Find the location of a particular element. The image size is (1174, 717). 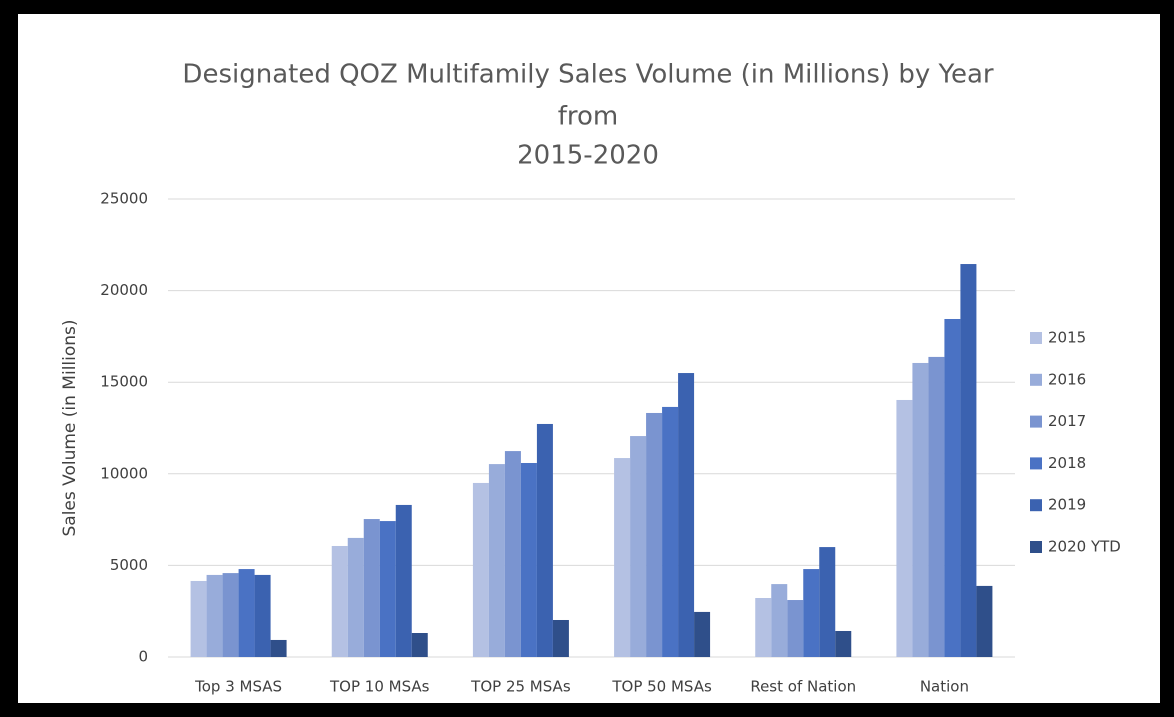

x-tick-label: Rest of Nation is located at coordinates (803, 687).